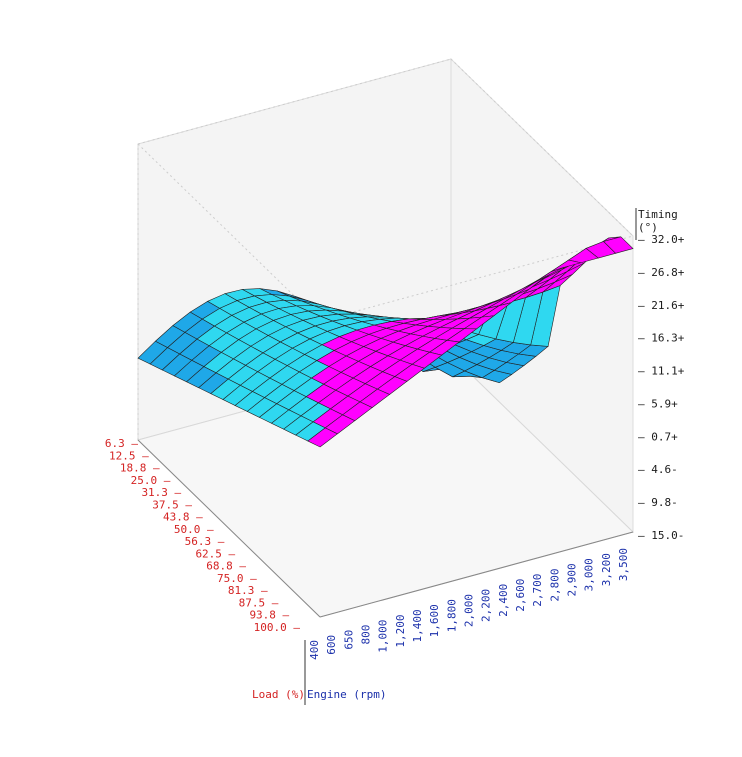  I want to click on rpm-tick-label: 2,000, so click(469, 610).